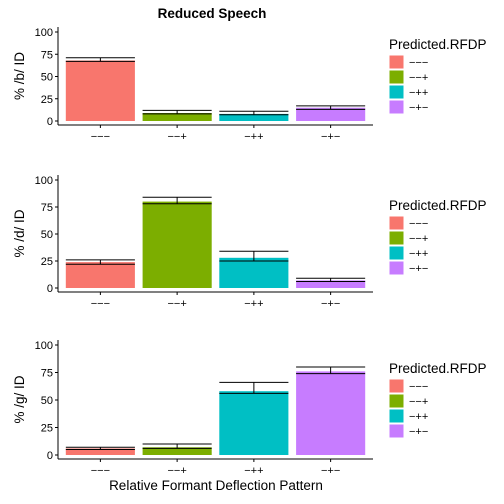  Describe the element at coordinates (19, 399) in the screenshot. I see `y-axis-label: % /g/ ID` at that location.